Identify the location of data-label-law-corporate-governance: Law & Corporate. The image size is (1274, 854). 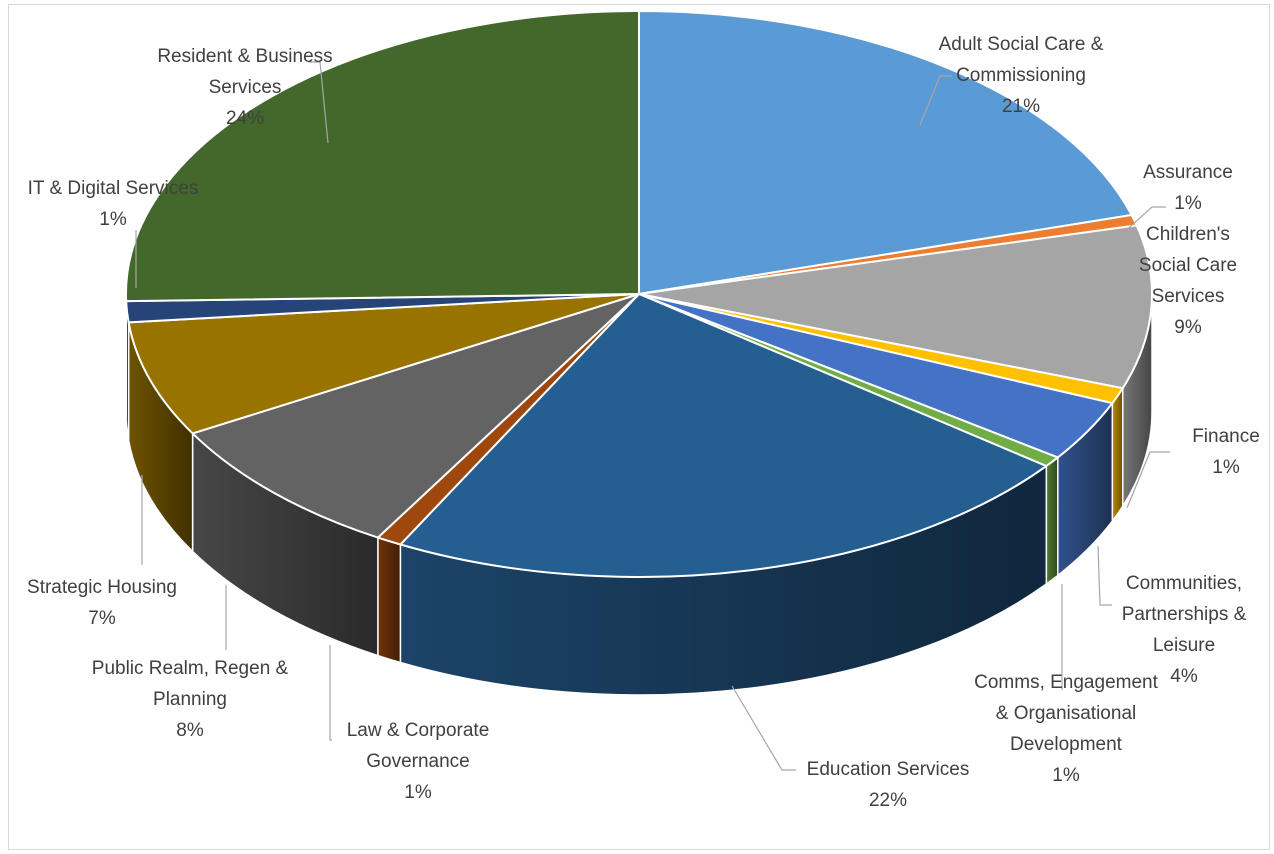
(418, 730).